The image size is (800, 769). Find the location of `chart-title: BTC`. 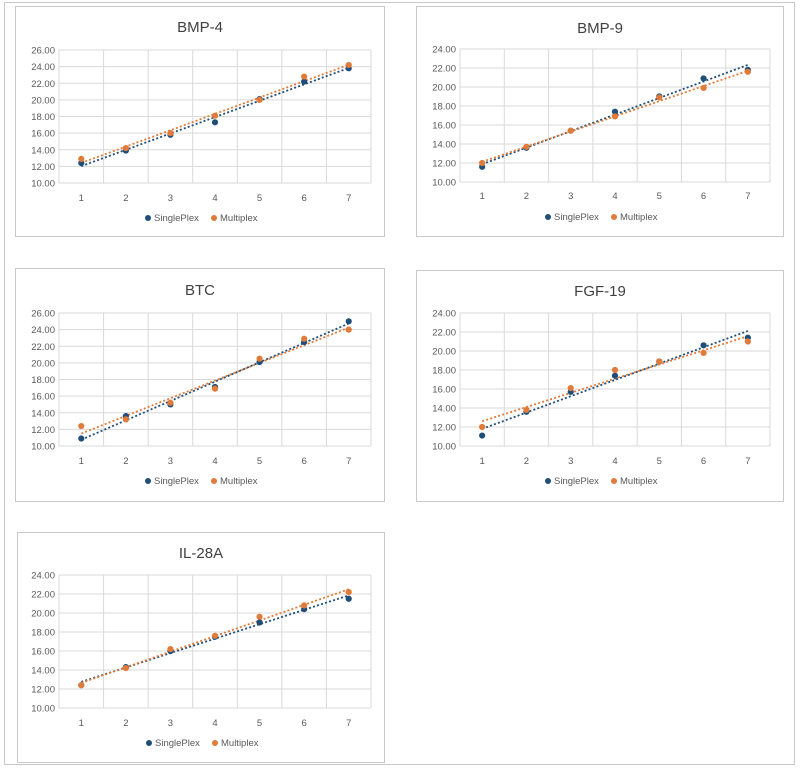

chart-title: BTC is located at coordinates (200, 290).